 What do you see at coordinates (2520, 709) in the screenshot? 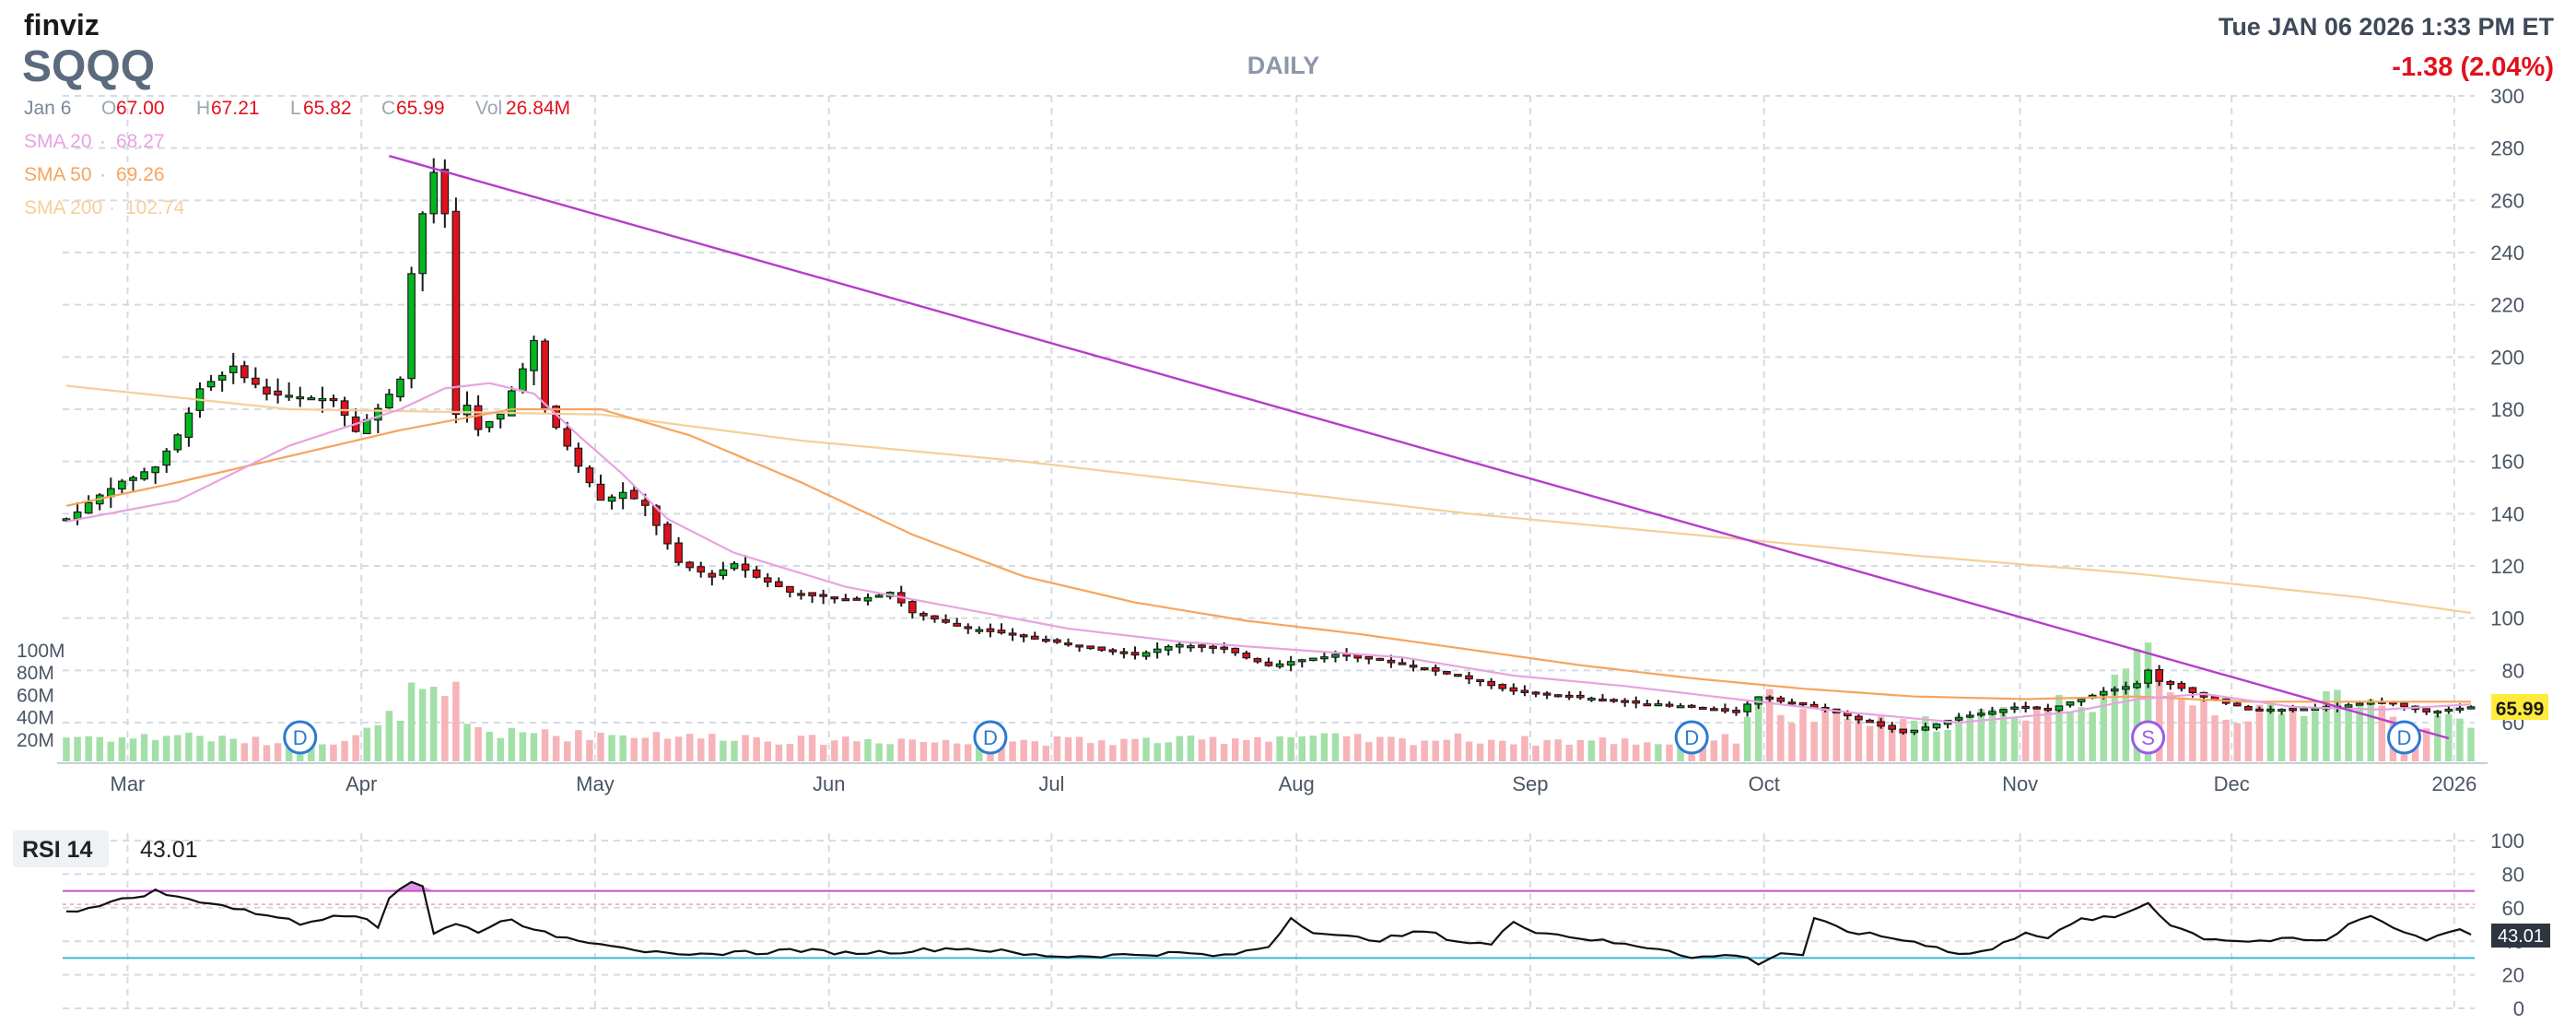
I see `last-price-value: 65.99` at bounding box center [2520, 709].